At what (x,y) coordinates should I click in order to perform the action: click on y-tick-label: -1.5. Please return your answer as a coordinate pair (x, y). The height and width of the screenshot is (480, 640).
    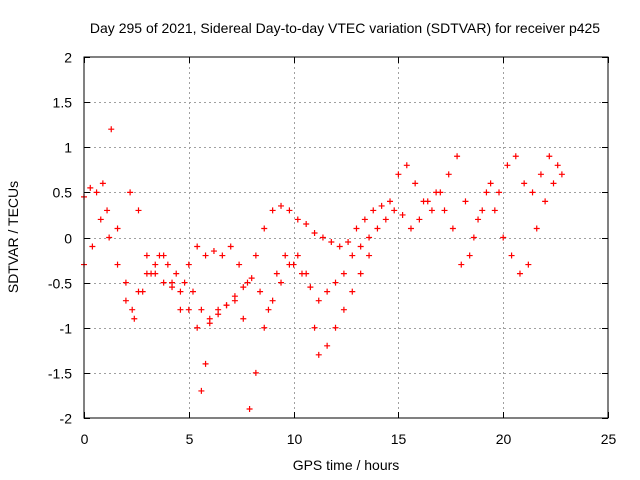
    Looking at the image, I should click on (60, 374).